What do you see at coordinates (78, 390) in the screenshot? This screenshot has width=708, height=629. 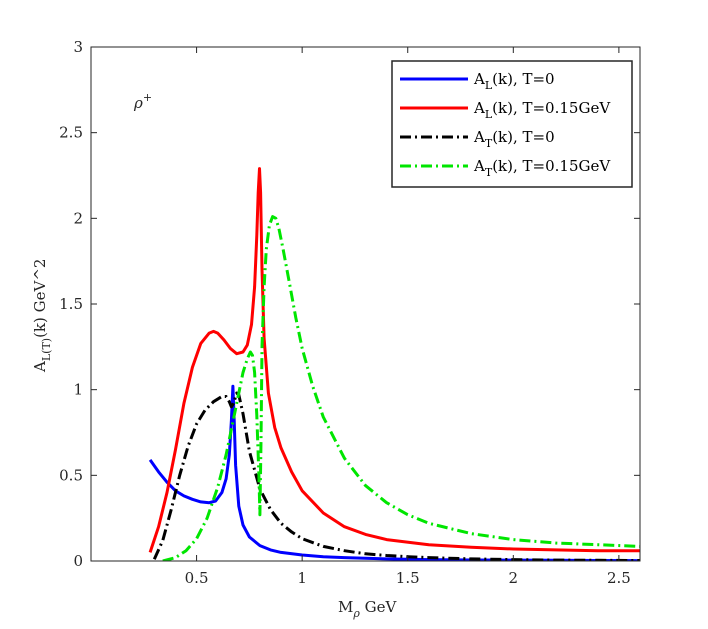 I see `y-tick-label: 1` at bounding box center [78, 390].